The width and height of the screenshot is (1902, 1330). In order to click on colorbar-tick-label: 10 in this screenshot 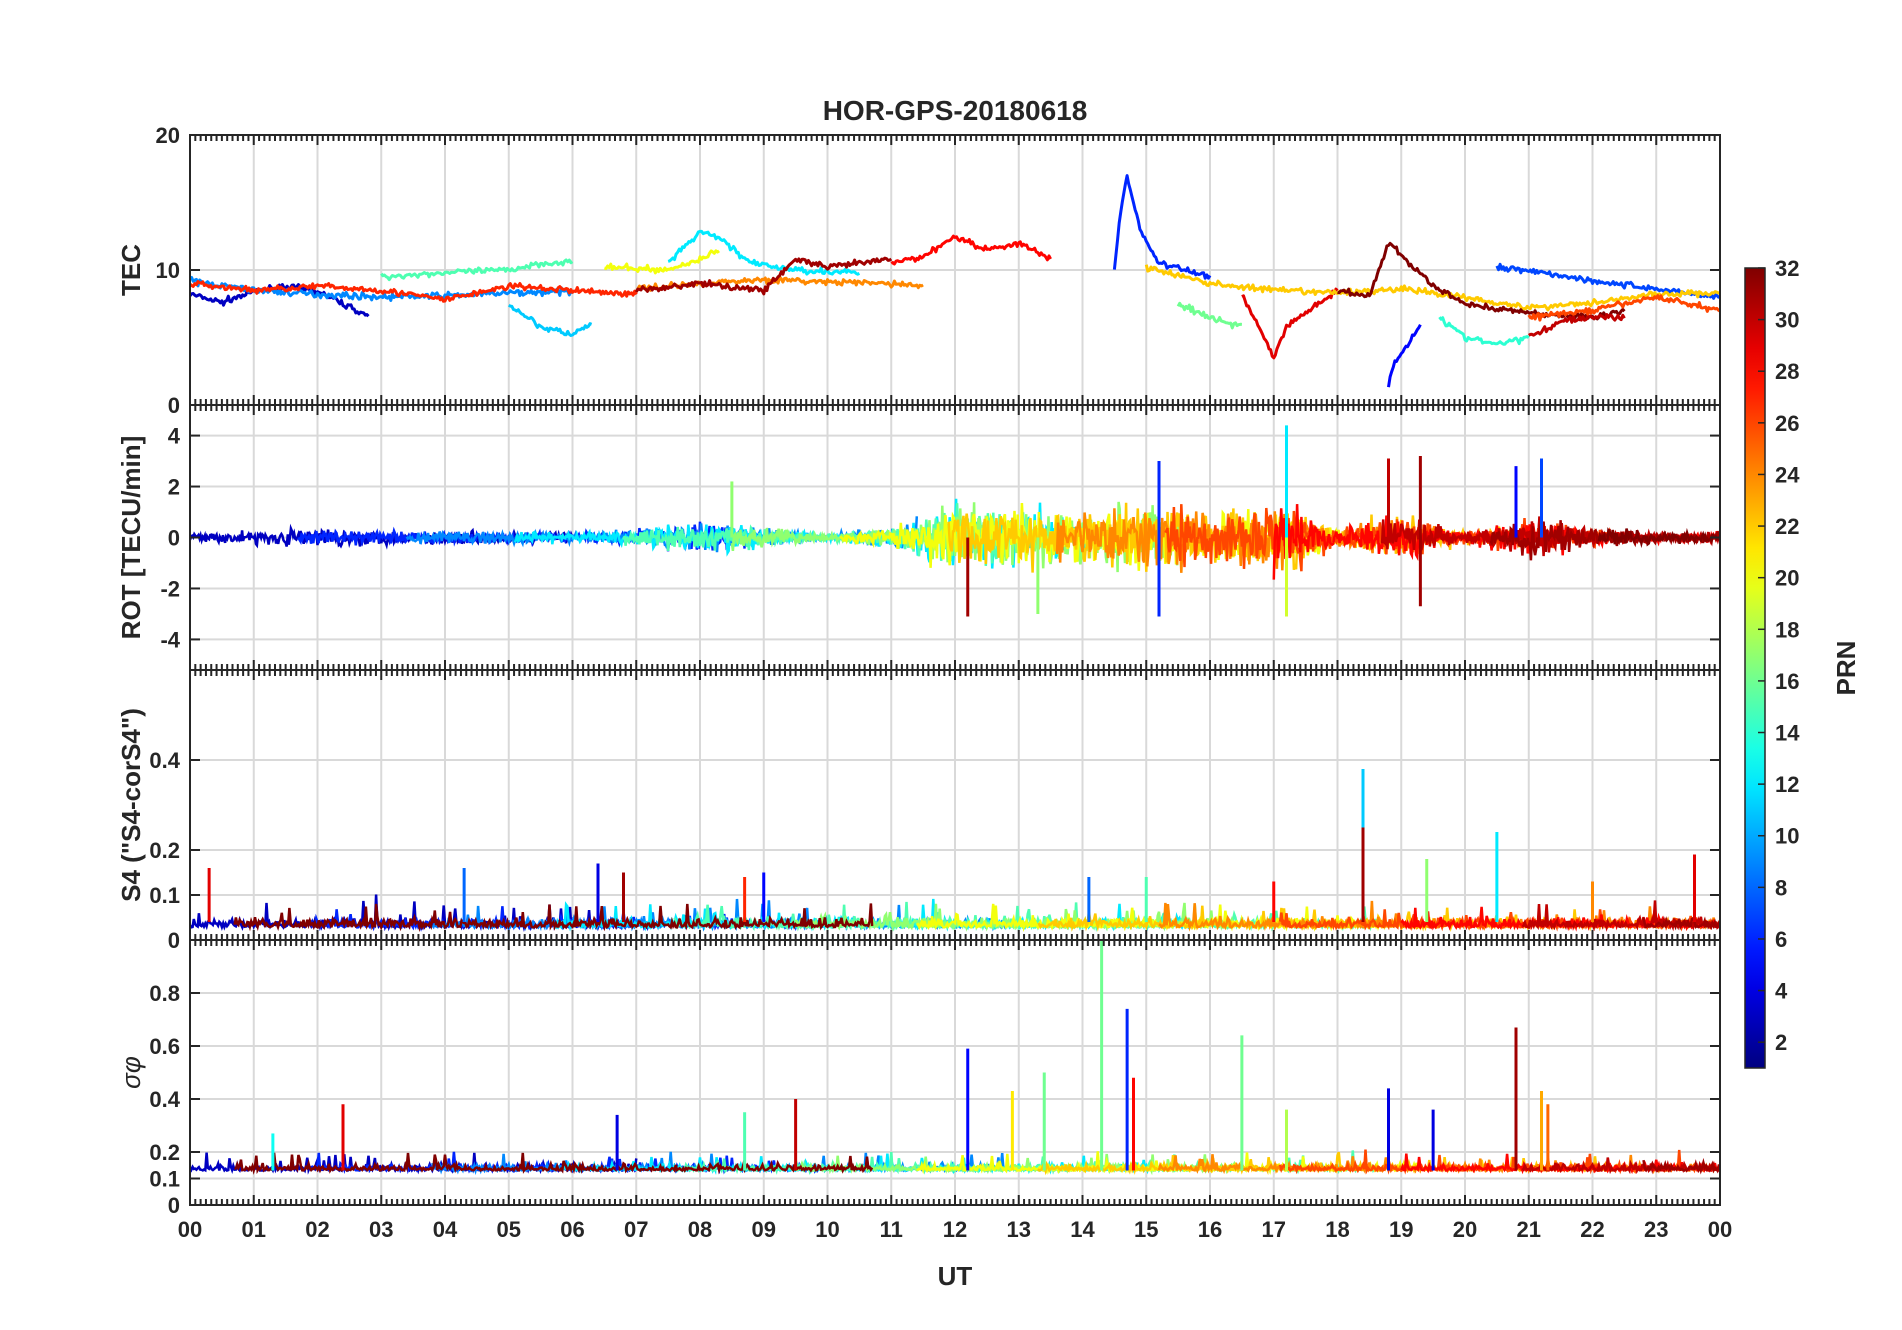, I will do `click(1787, 836)`.